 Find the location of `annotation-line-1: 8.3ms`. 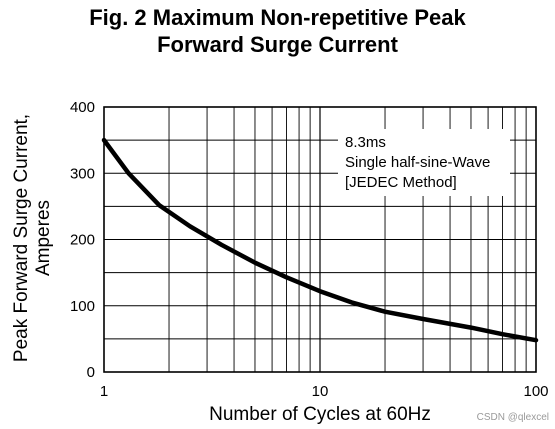

annotation-line-1: 8.3ms is located at coordinates (365, 142).